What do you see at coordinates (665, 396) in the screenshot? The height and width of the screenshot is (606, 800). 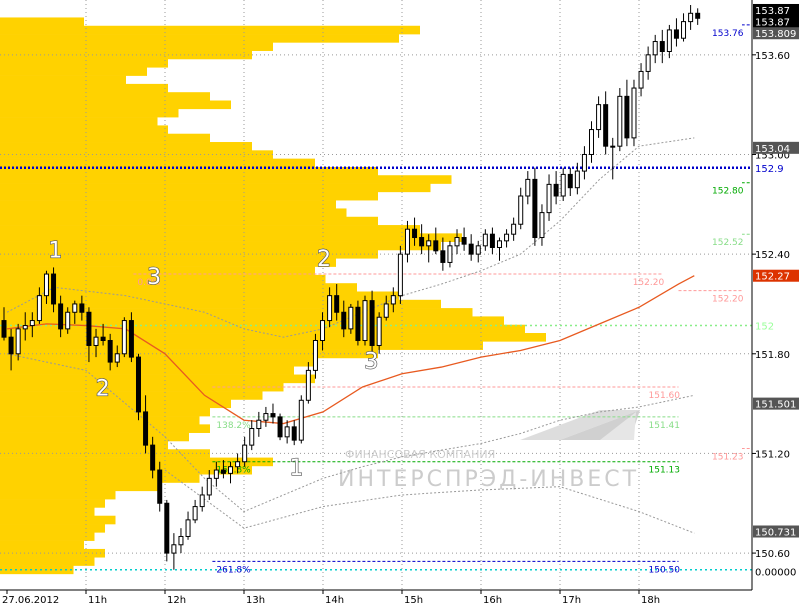 I see `fib-level-price: 151.60` at bounding box center [665, 396].